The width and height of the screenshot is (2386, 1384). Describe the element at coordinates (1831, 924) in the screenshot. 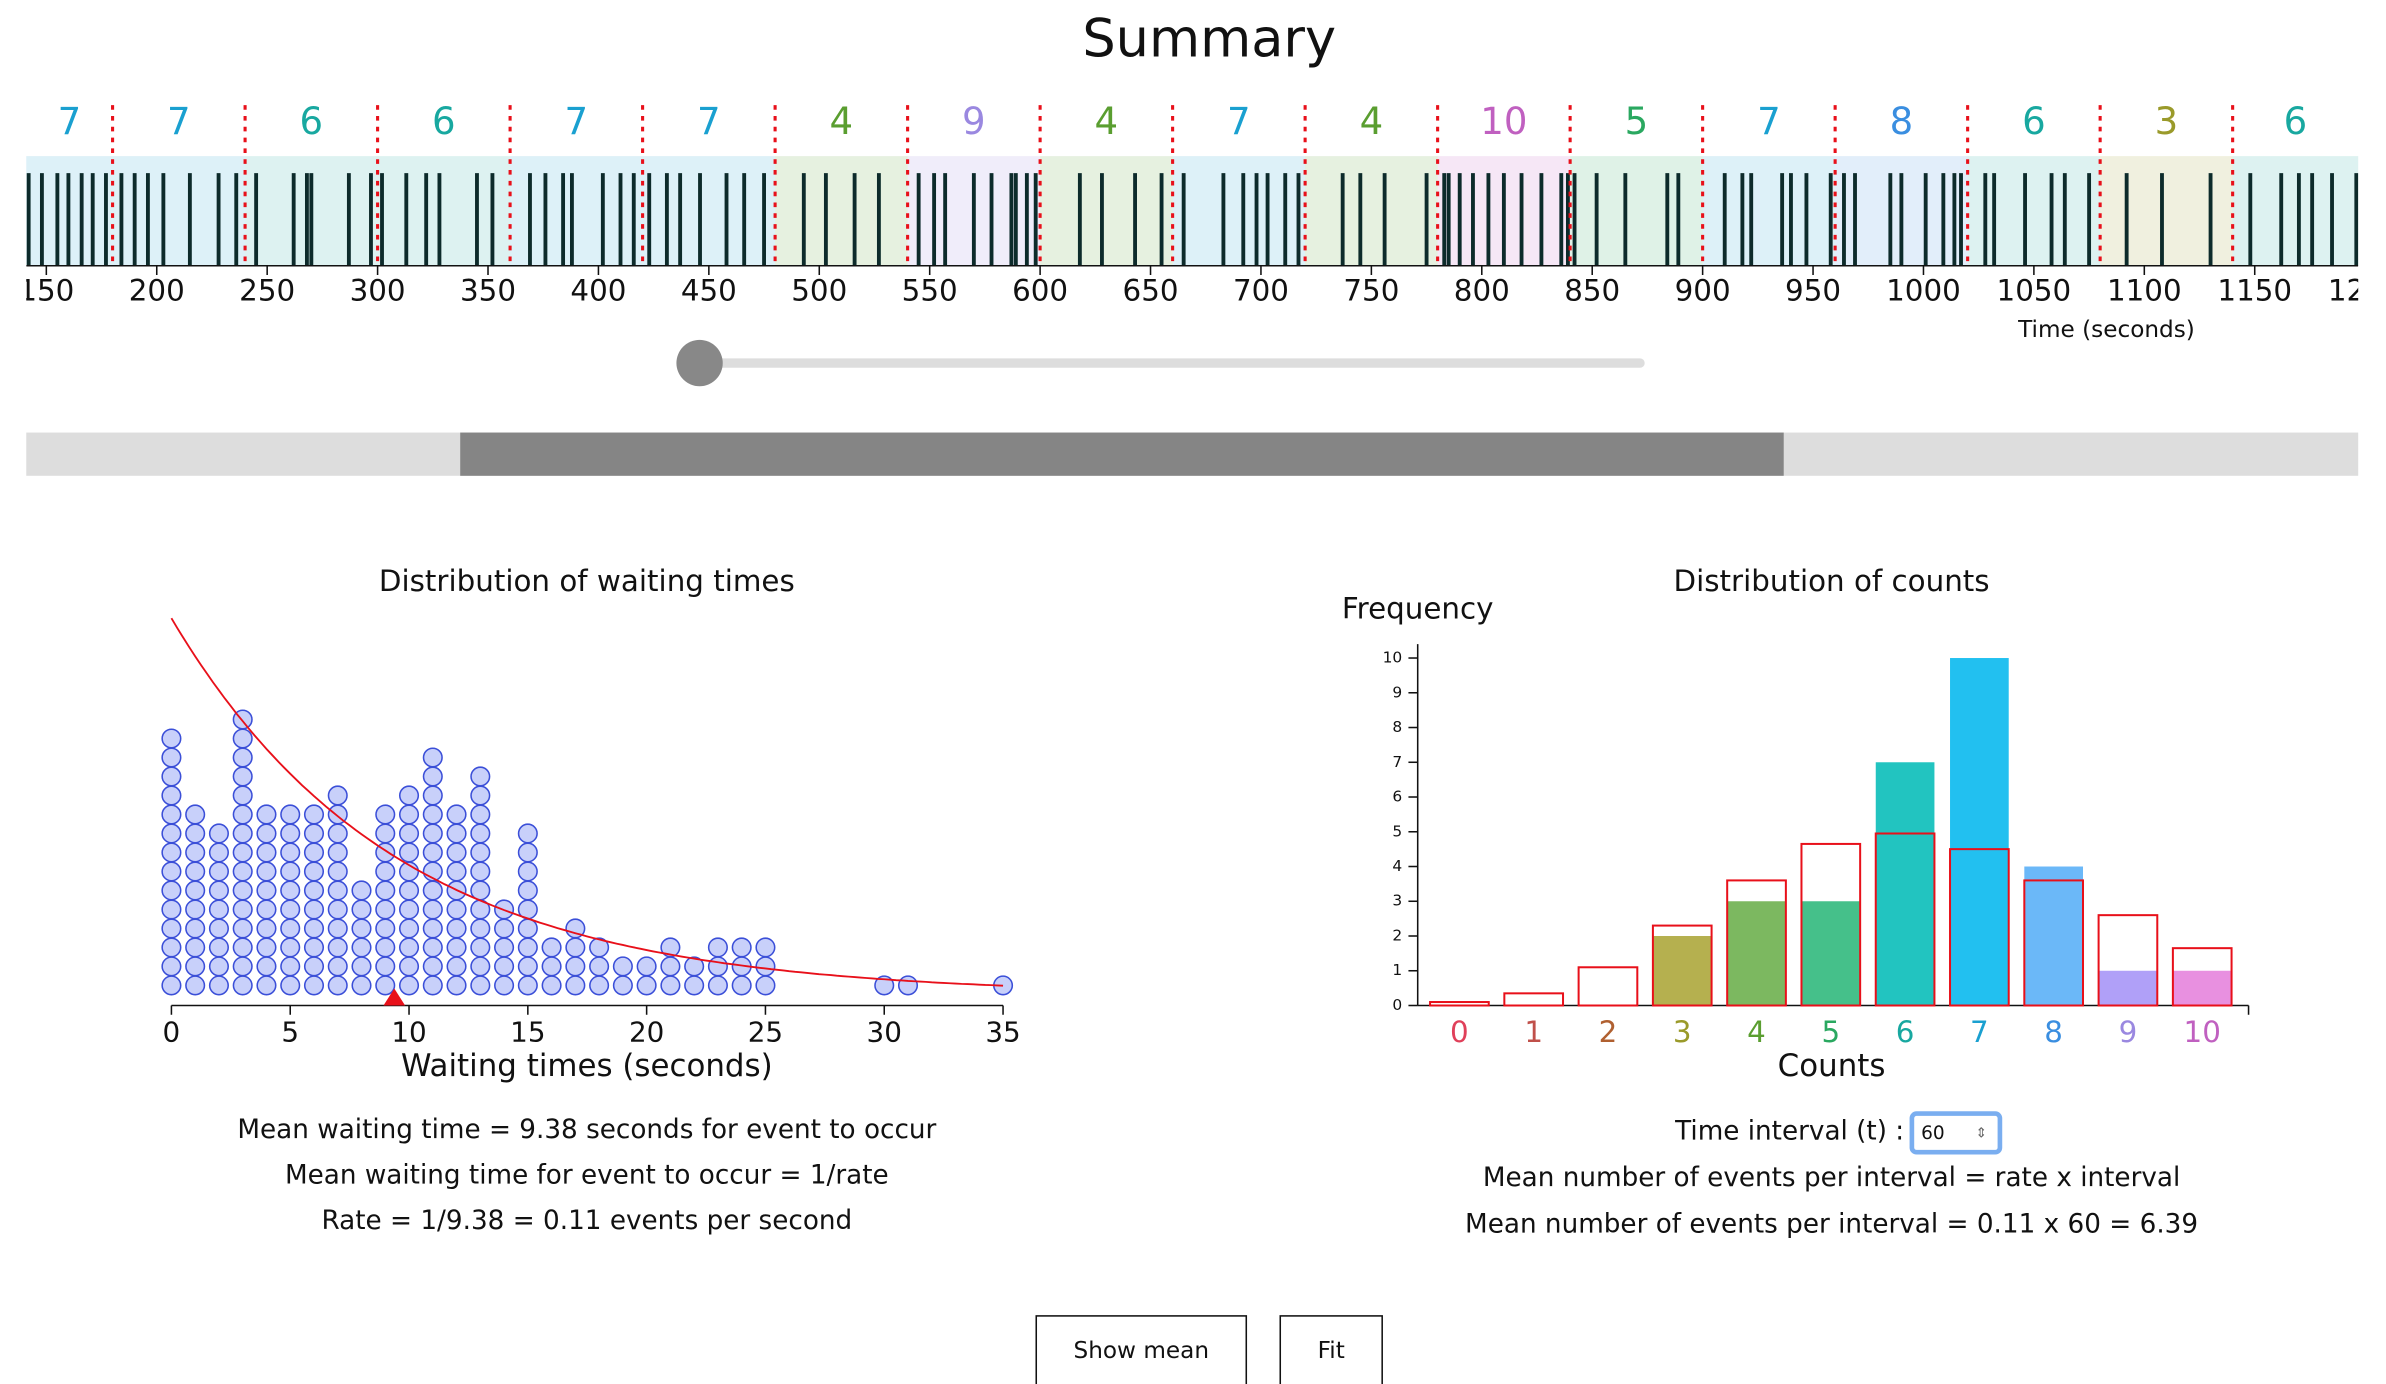

I see `expected-bar` at that location.